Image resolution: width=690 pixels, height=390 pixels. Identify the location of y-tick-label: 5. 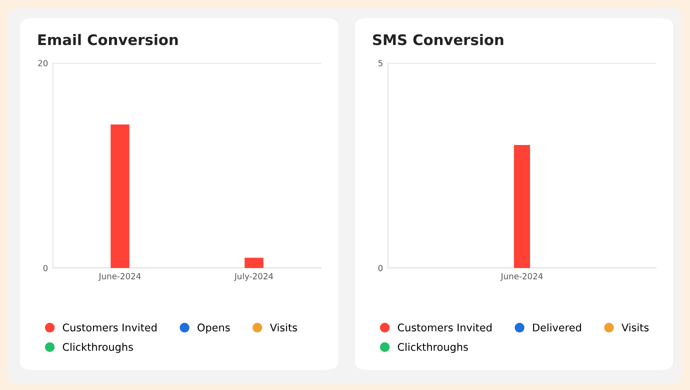
(380, 63).